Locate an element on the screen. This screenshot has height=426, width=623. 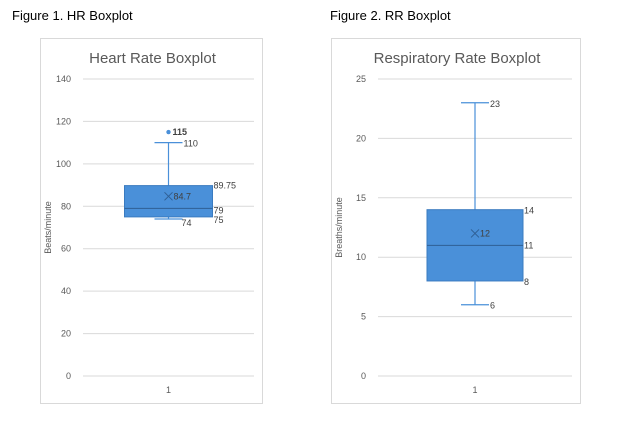
outlier-point is located at coordinates (168, 132).